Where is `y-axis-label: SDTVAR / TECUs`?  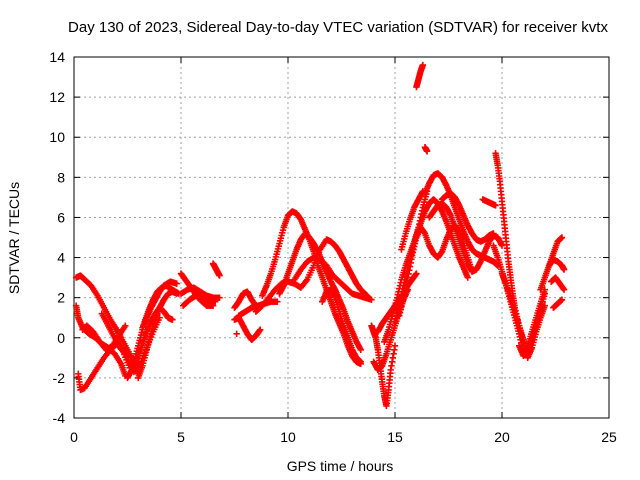
y-axis-label: SDTVAR / TECUs is located at coordinates (14, 238).